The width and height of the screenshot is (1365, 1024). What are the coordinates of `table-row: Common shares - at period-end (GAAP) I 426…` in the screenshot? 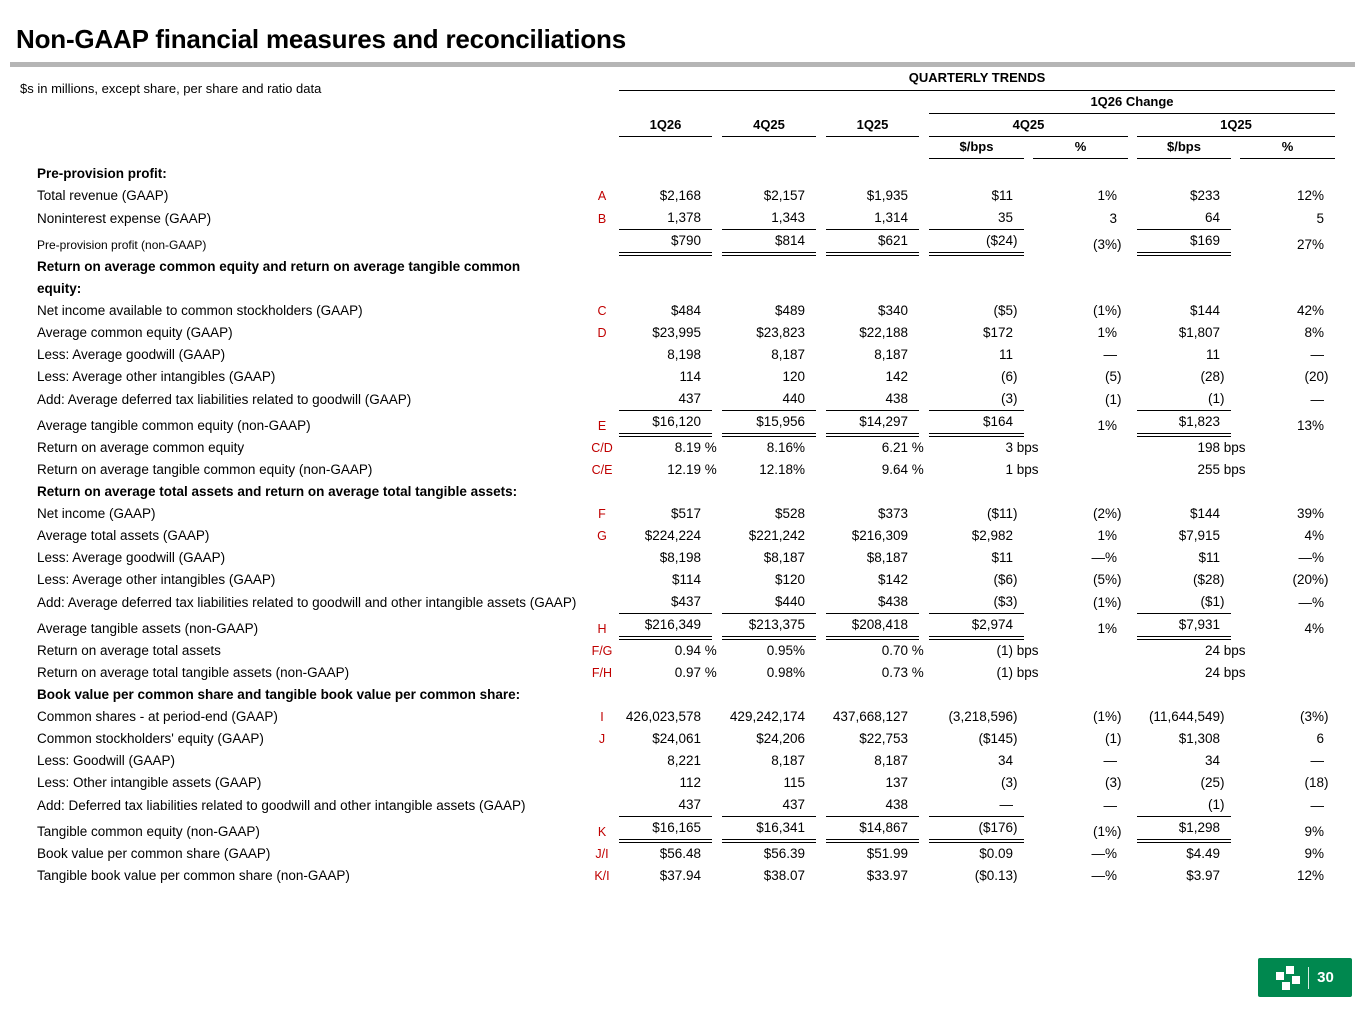 It's located at (682, 717).